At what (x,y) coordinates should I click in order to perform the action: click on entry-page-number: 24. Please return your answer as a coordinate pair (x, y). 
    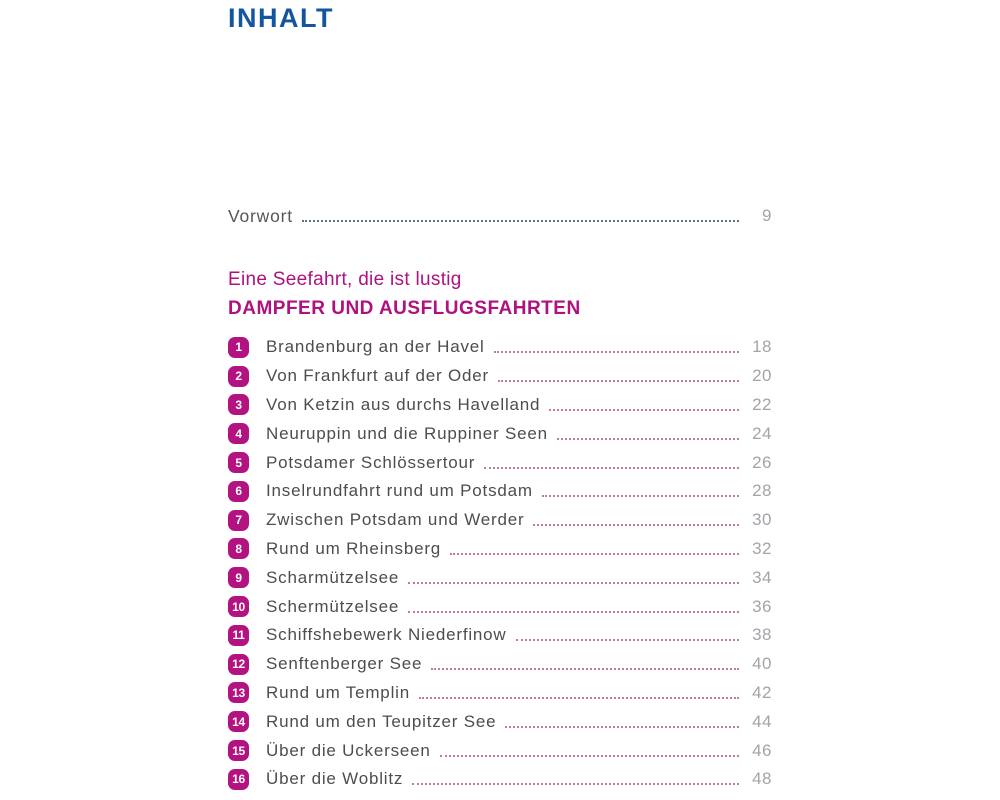
    Looking at the image, I should click on (762, 433).